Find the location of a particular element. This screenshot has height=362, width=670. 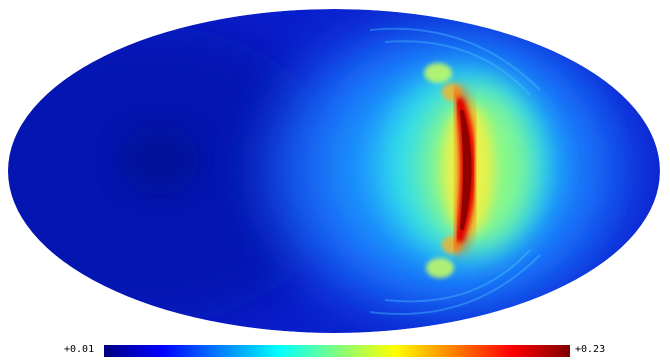

colorbar is located at coordinates (337, 351).